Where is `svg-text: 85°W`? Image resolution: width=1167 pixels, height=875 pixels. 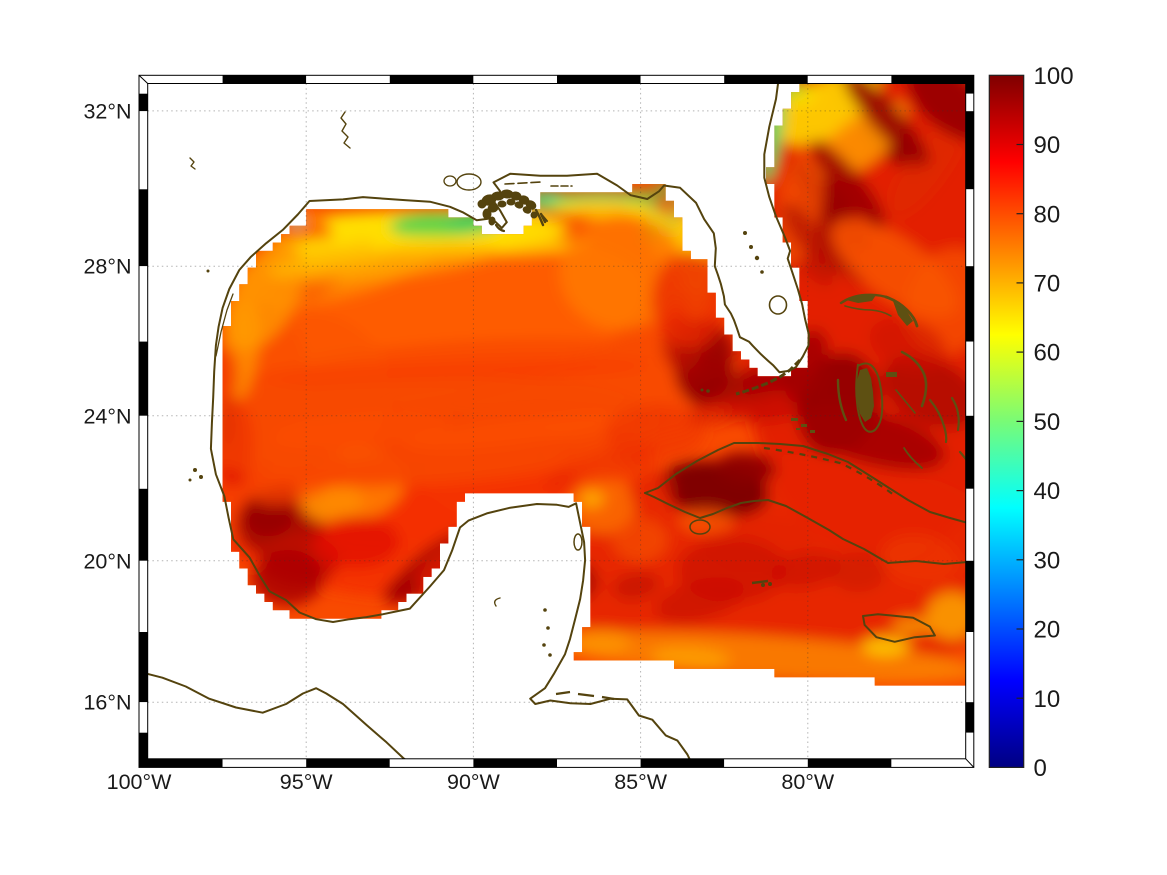
svg-text: 85°W is located at coordinates (641, 782).